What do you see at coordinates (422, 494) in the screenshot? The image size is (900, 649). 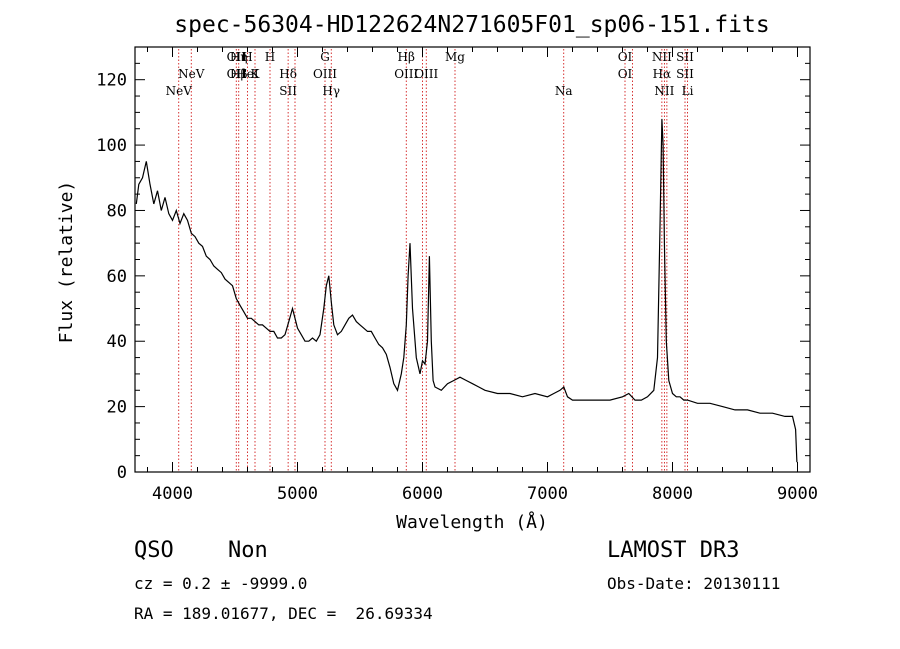 I see `x-tick-label: 6000` at bounding box center [422, 494].